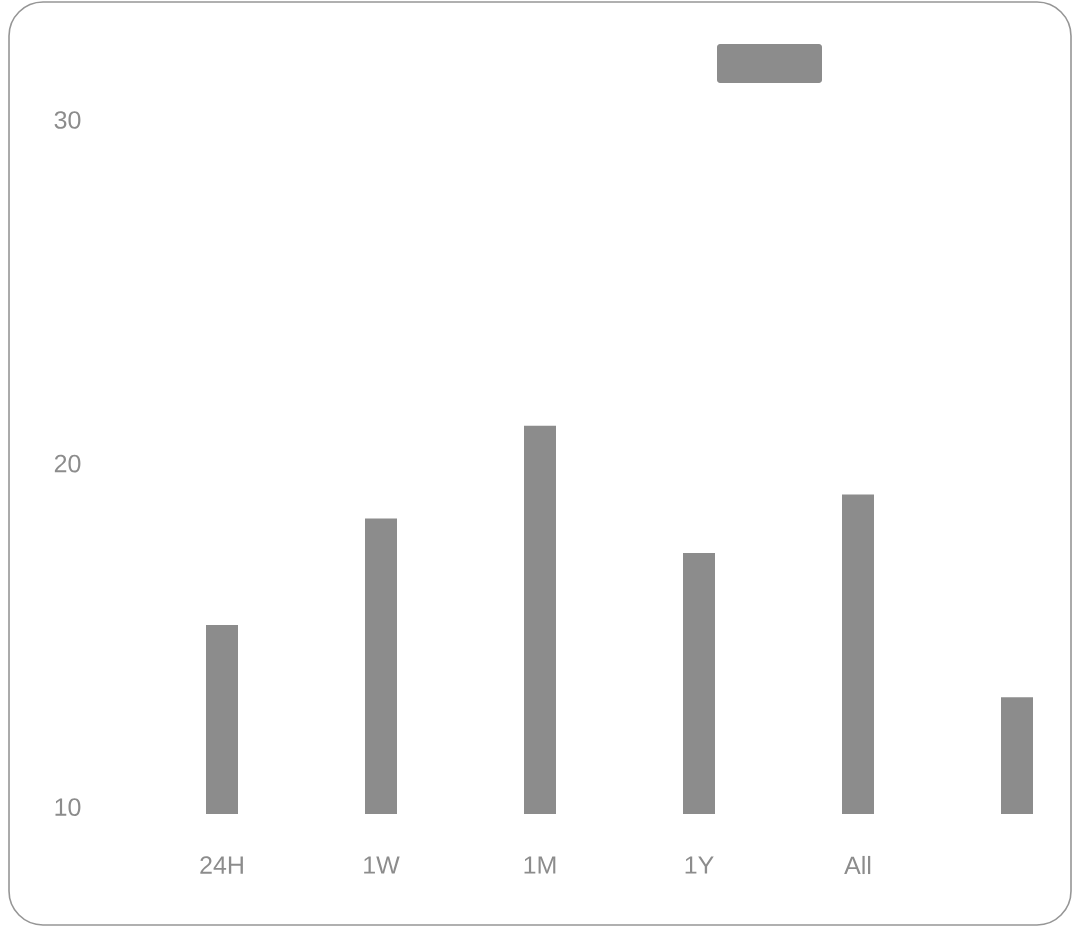 The image size is (1080, 942). I want to click on y-tick-label: 30, so click(67, 120).